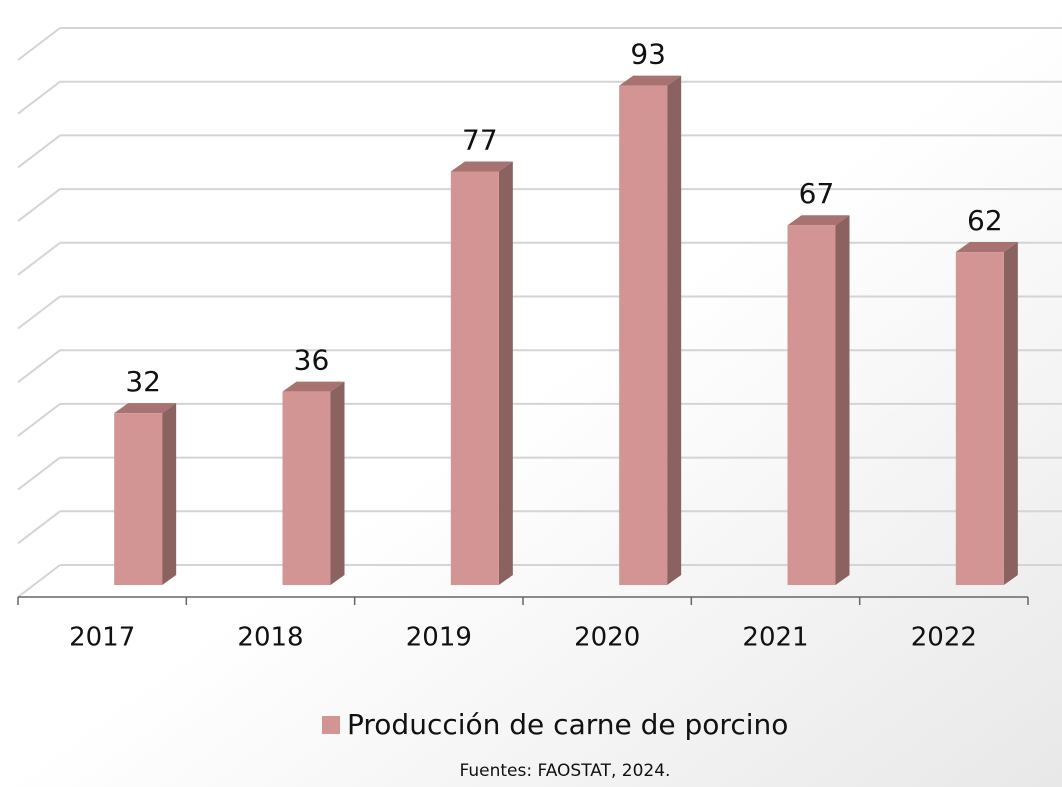  Describe the element at coordinates (817, 193) in the screenshot. I see `data-label: 67` at that location.